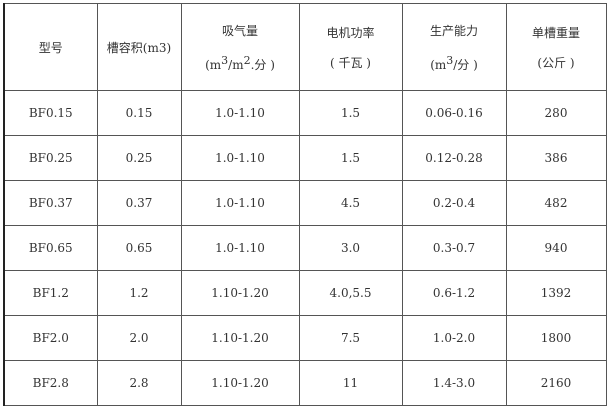  I want to click on cell-weight: 2160, so click(556, 383).